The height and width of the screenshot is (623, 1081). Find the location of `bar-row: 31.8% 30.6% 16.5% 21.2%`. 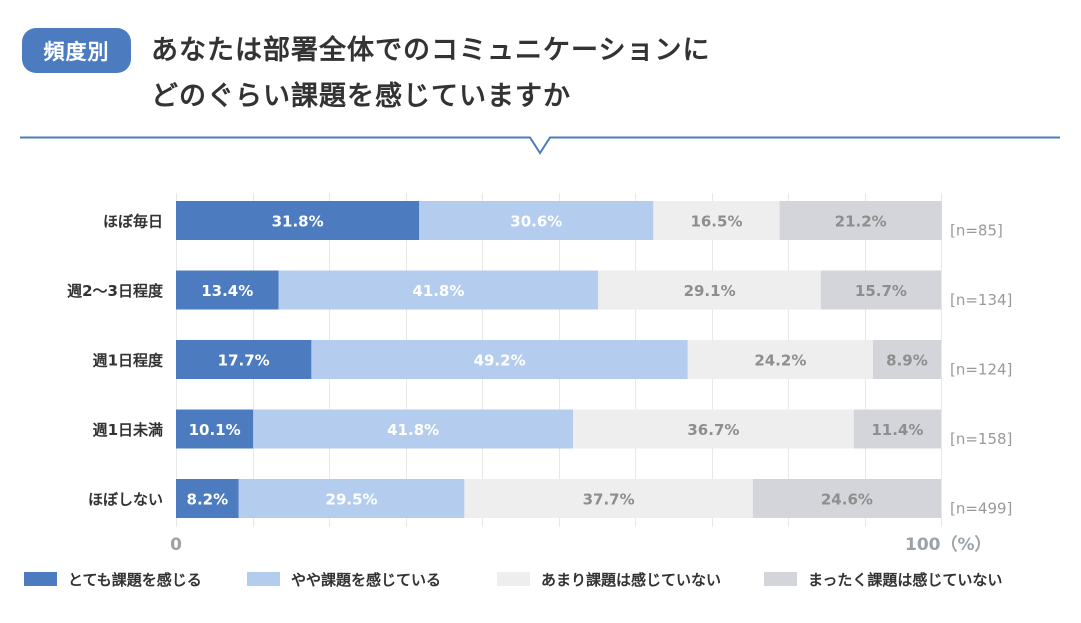

bar-row: 31.8% 30.6% 16.5% 21.2% is located at coordinates (559, 220).